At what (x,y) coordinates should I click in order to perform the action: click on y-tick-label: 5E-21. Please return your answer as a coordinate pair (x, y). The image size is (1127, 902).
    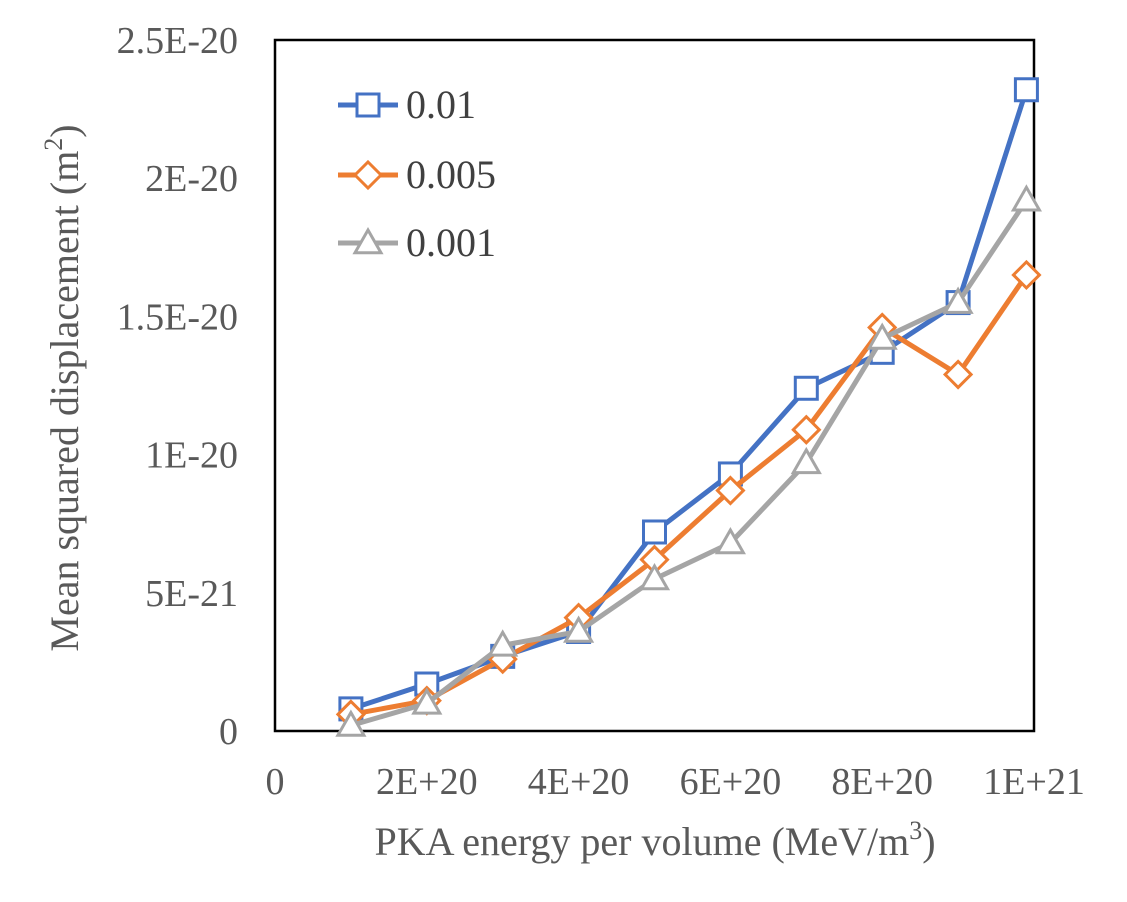
    Looking at the image, I should click on (191, 594).